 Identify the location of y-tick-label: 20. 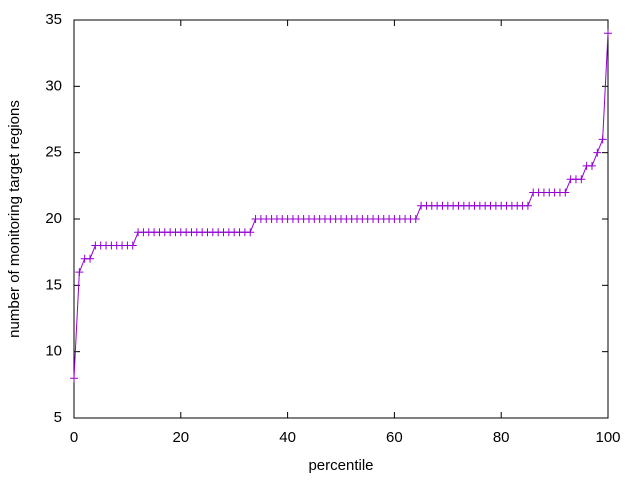
(53, 218).